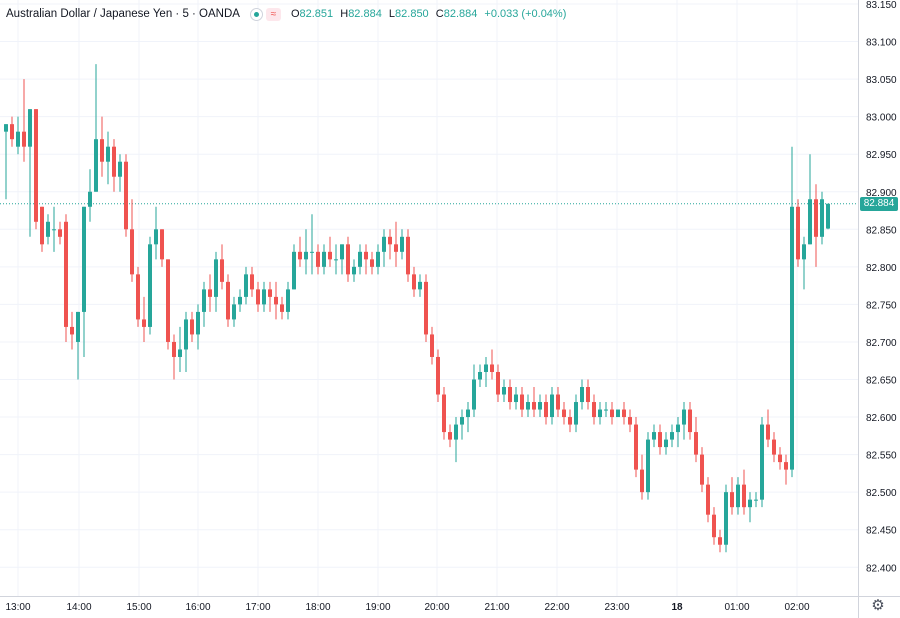 This screenshot has height=618, width=900. I want to click on price-tick-label: 82.450, so click(881, 531).